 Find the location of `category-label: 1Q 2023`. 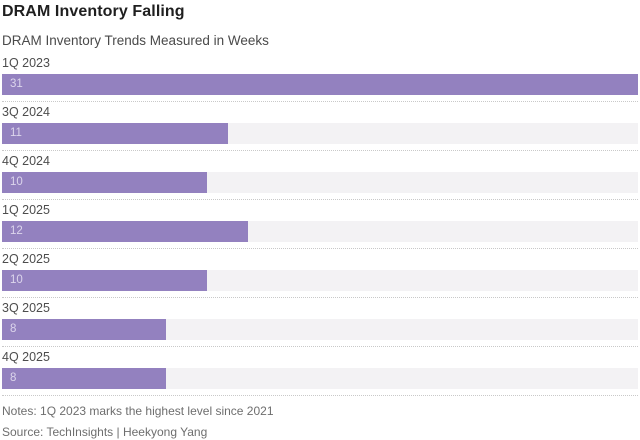

category-label: 1Q 2023 is located at coordinates (26, 63).